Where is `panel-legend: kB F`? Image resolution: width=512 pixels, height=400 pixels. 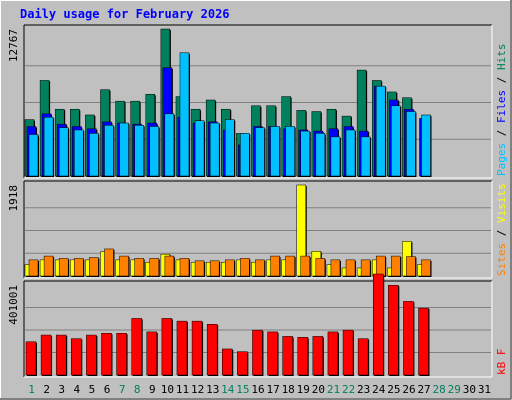
panel-legend: kB F is located at coordinates (501, 362).